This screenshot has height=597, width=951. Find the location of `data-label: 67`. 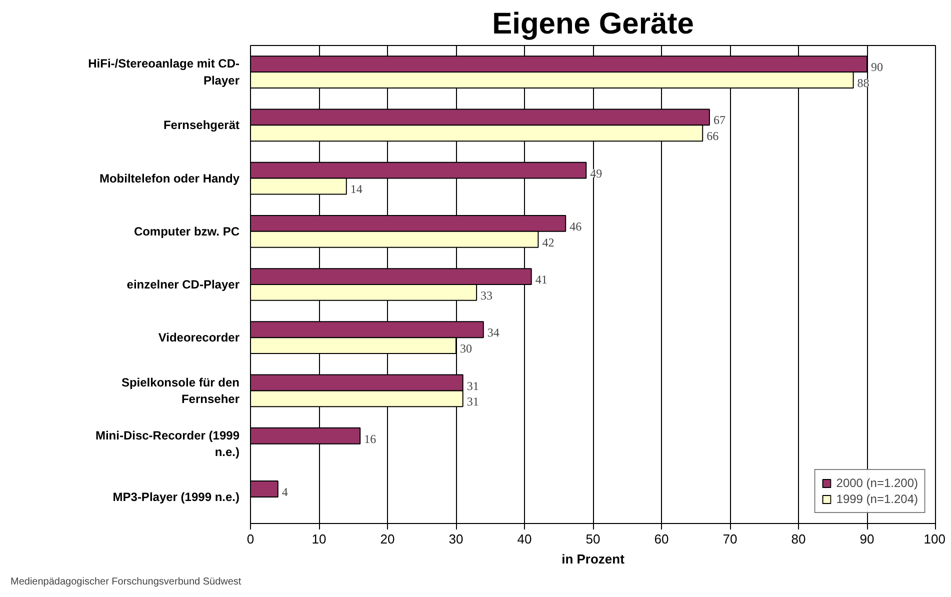

data-label: 67 is located at coordinates (719, 120).